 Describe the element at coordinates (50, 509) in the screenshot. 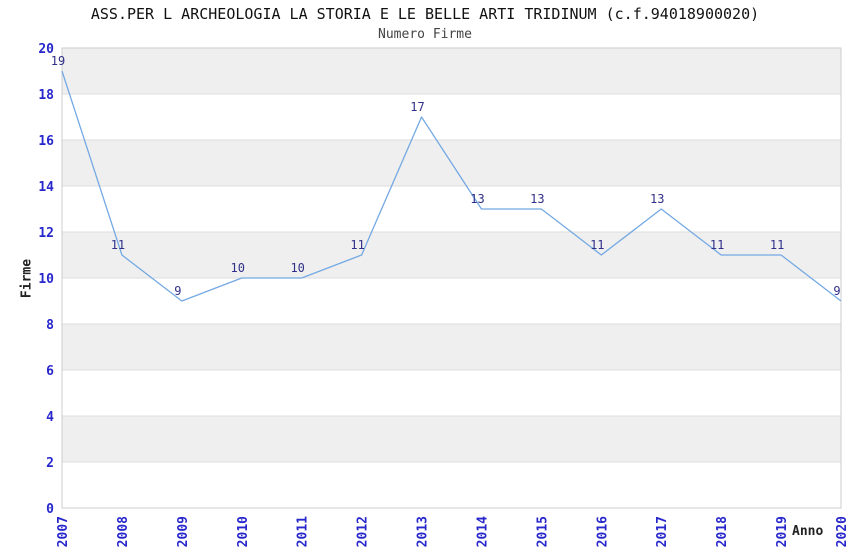

I see `y-tick-label: 0` at that location.